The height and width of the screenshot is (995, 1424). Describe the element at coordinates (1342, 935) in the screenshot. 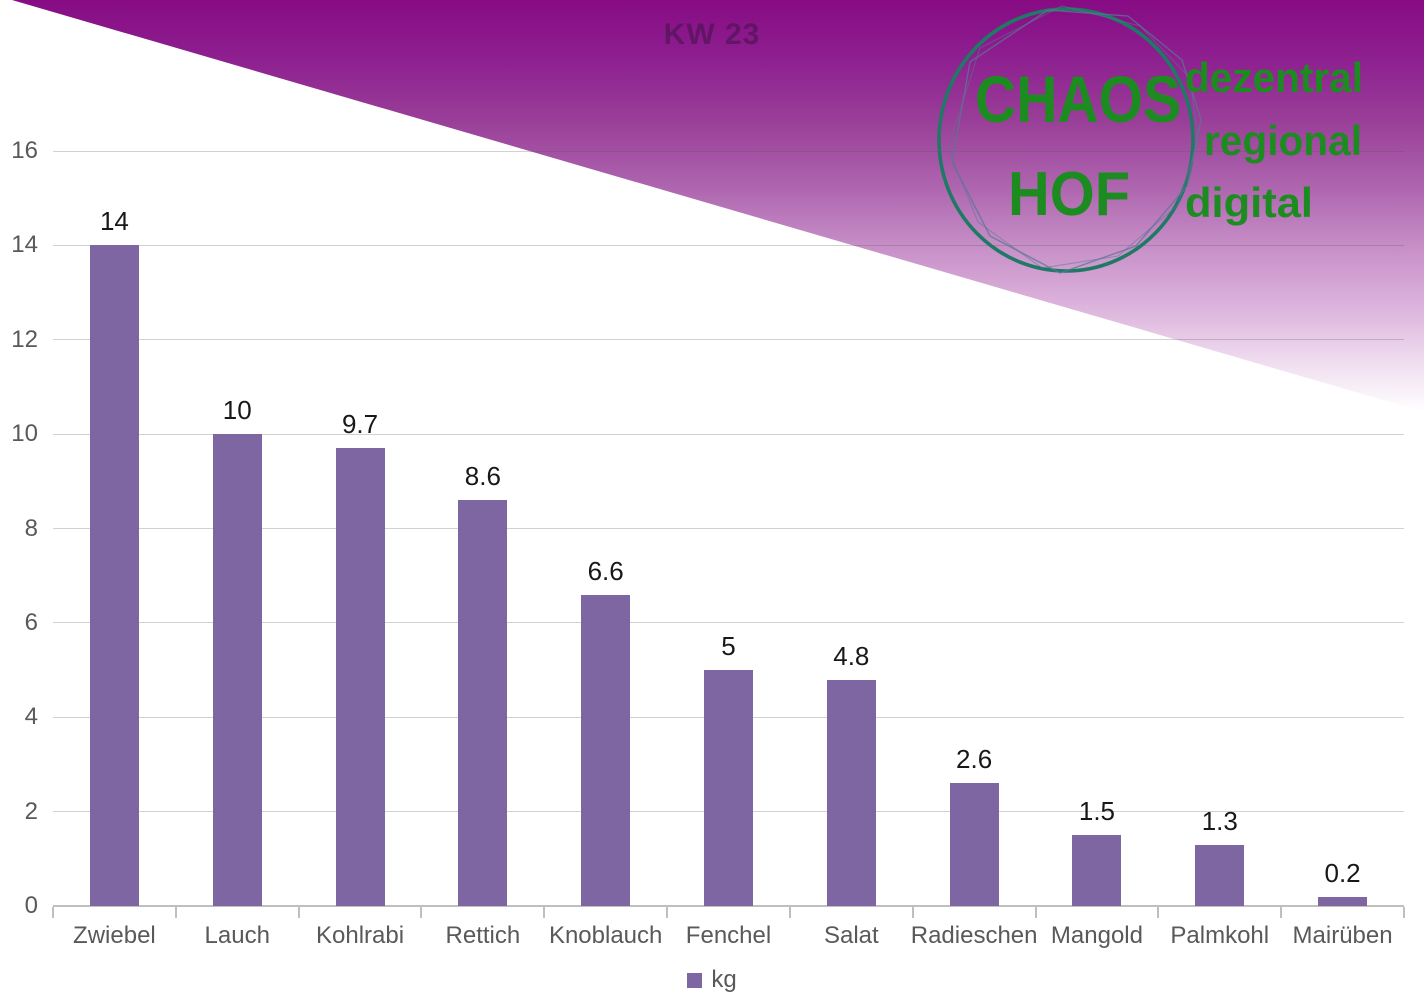

I see `x-category-label-mairüben: Mairüben` at that location.